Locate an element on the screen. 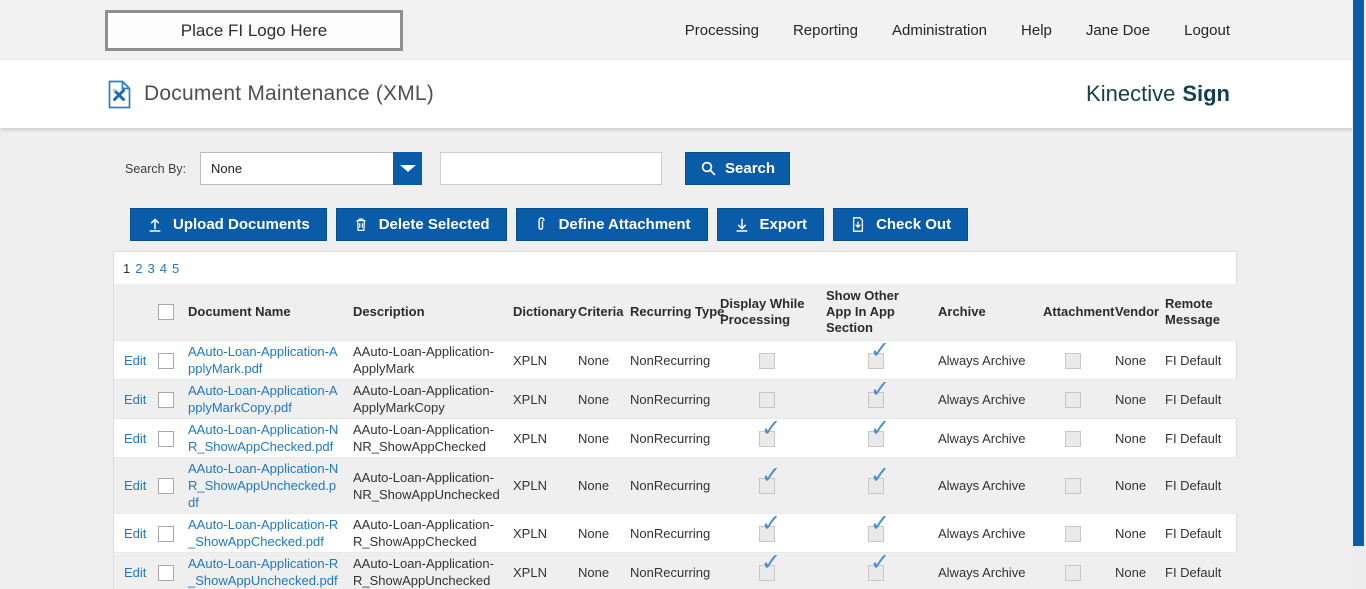  vertical-scrollbar is located at coordinates (1359, 294).